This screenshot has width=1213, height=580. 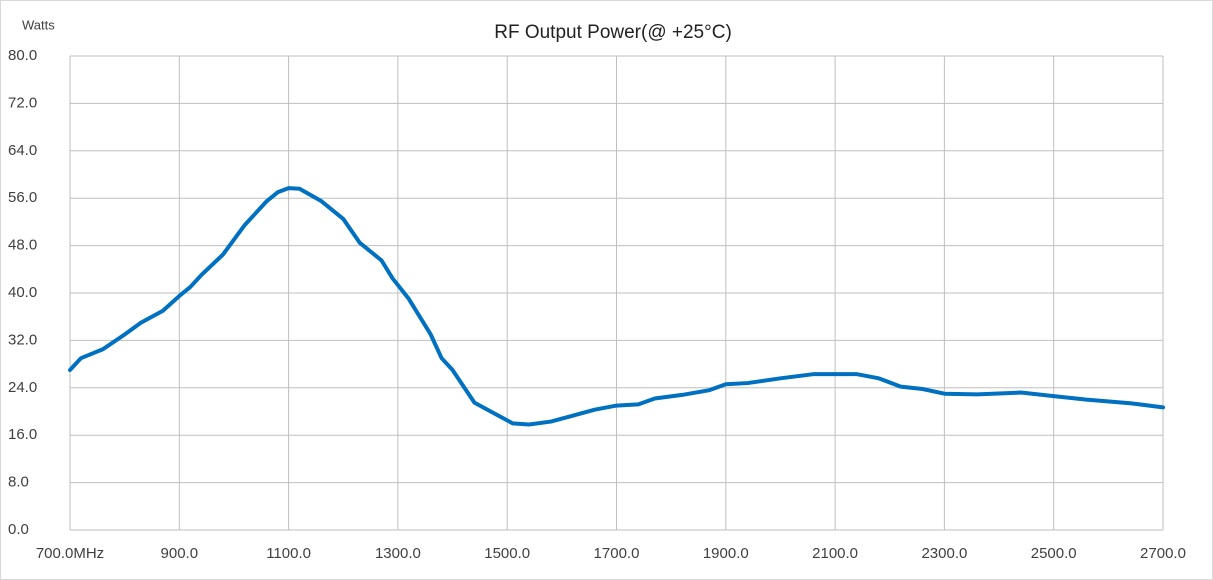 I want to click on x-tick-label: 1100.0, so click(x=288, y=553).